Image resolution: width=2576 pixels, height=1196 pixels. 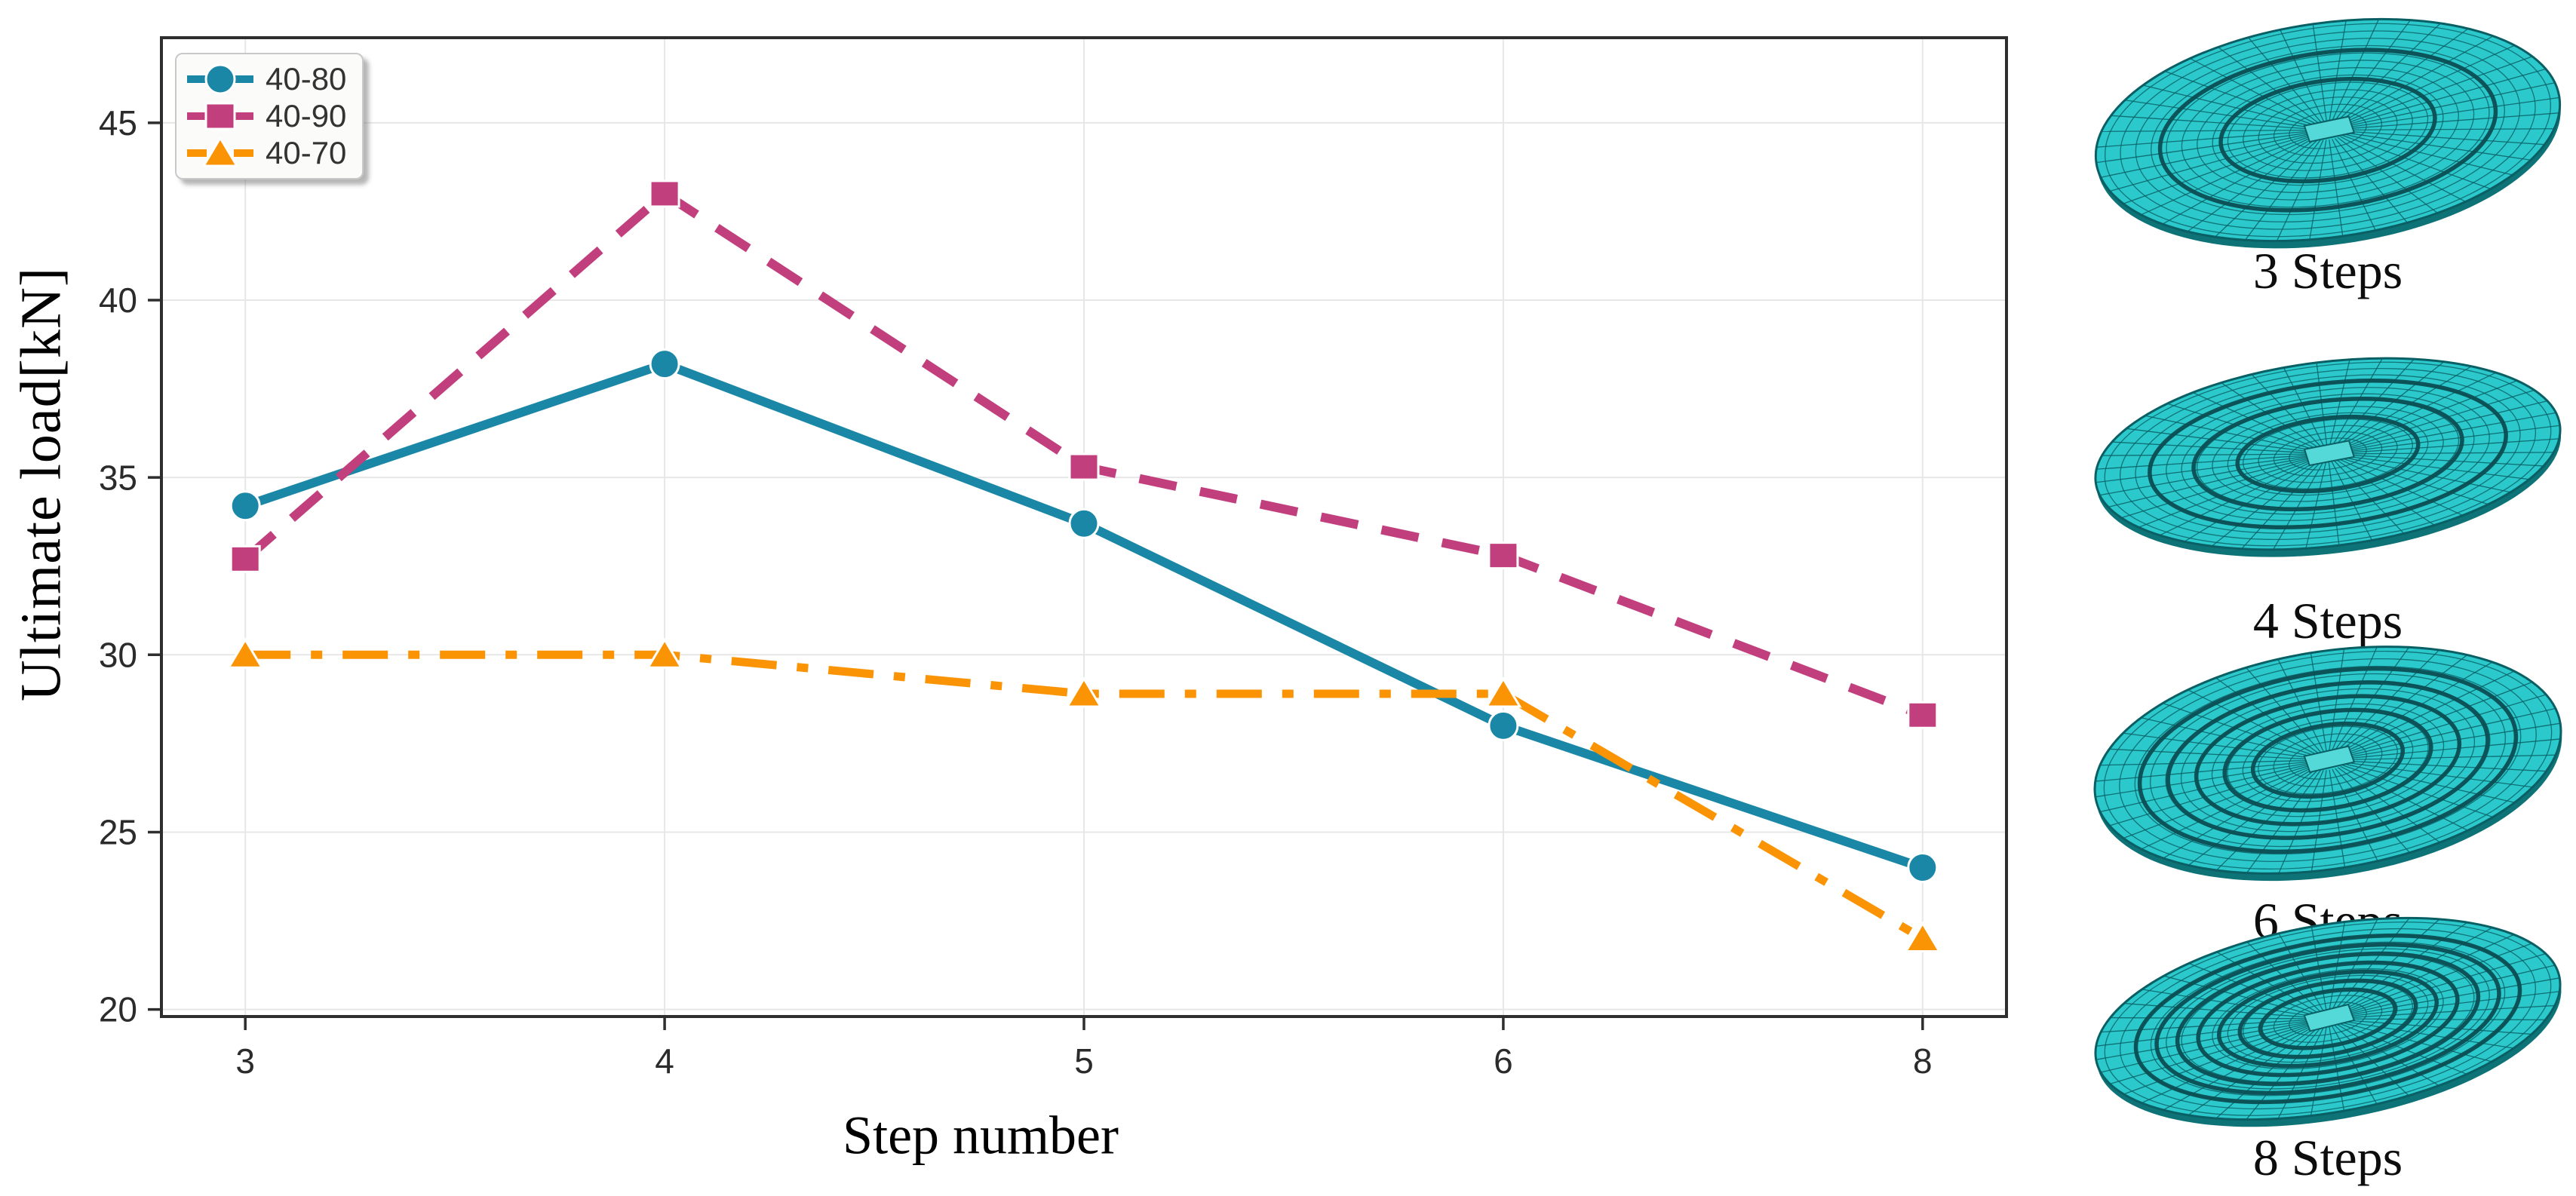 I want to click on x-tick-label: 6, so click(x=1503, y=1061).